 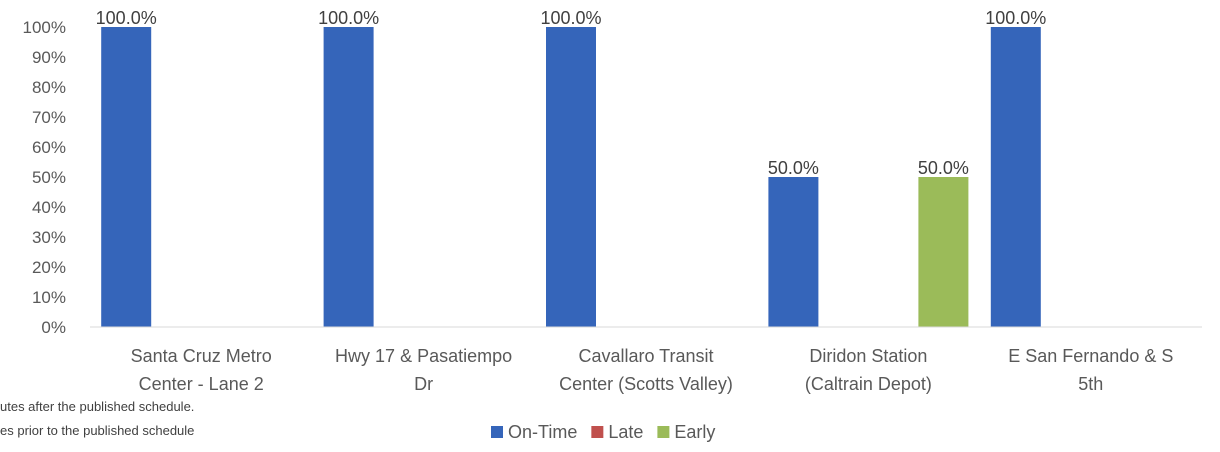 I want to click on y-tick-label: 70%, so click(x=49, y=117).